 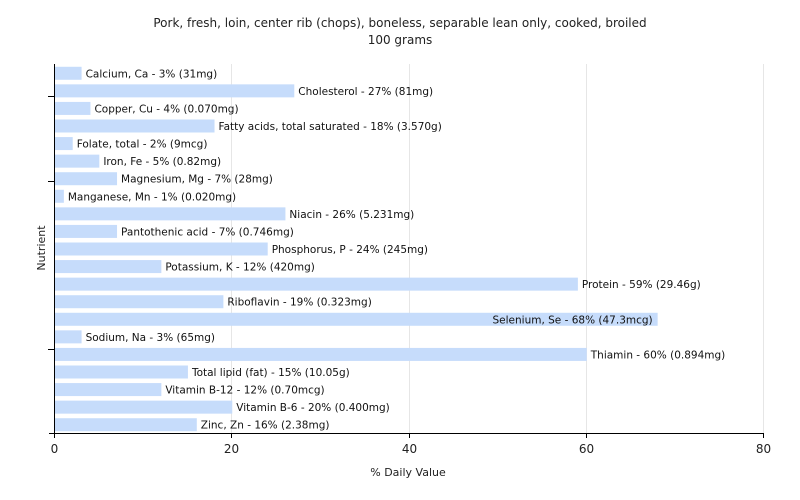 I want to click on bar-label: Cholesterol - 27% (81mg), so click(x=365, y=92).